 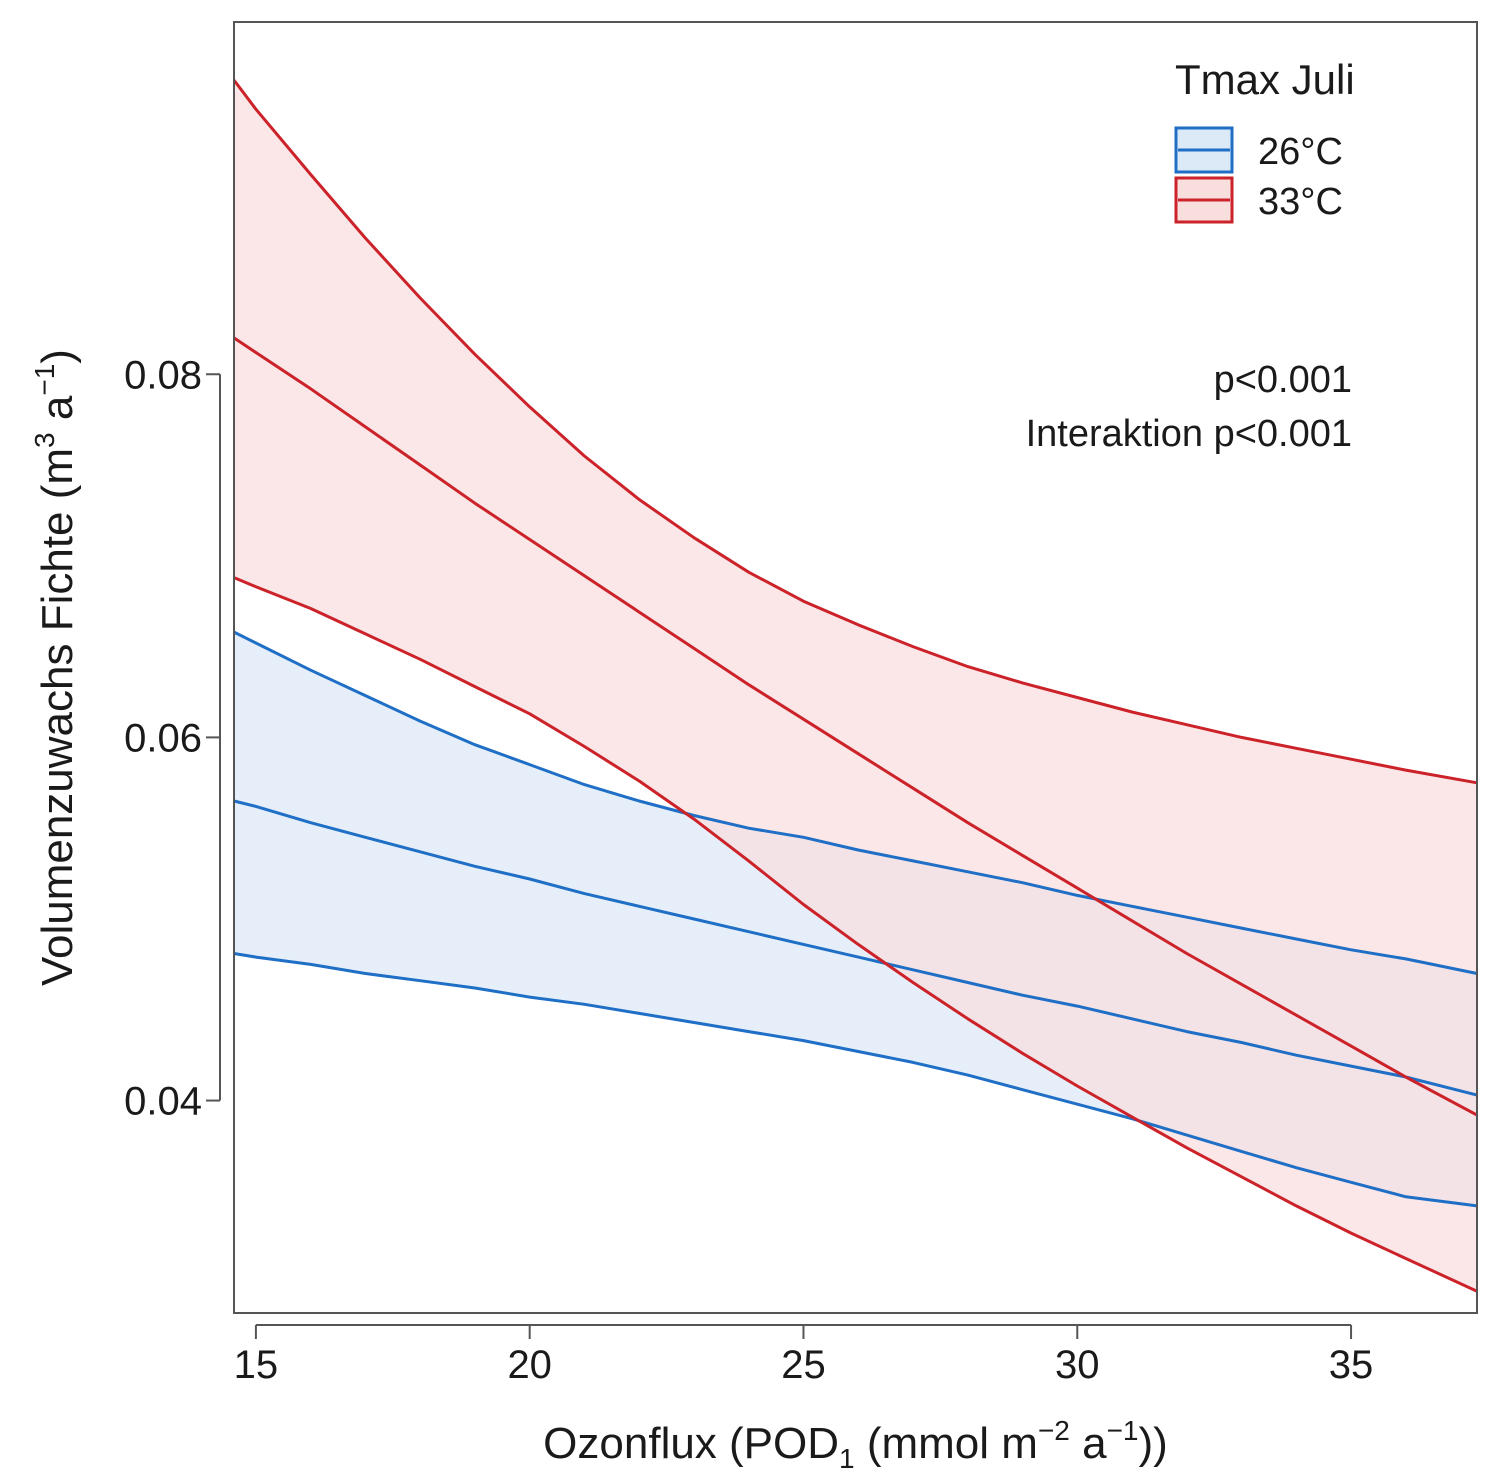 I want to click on legend: Tmax Juli 26°C 33°C, so click(x=1264, y=140).